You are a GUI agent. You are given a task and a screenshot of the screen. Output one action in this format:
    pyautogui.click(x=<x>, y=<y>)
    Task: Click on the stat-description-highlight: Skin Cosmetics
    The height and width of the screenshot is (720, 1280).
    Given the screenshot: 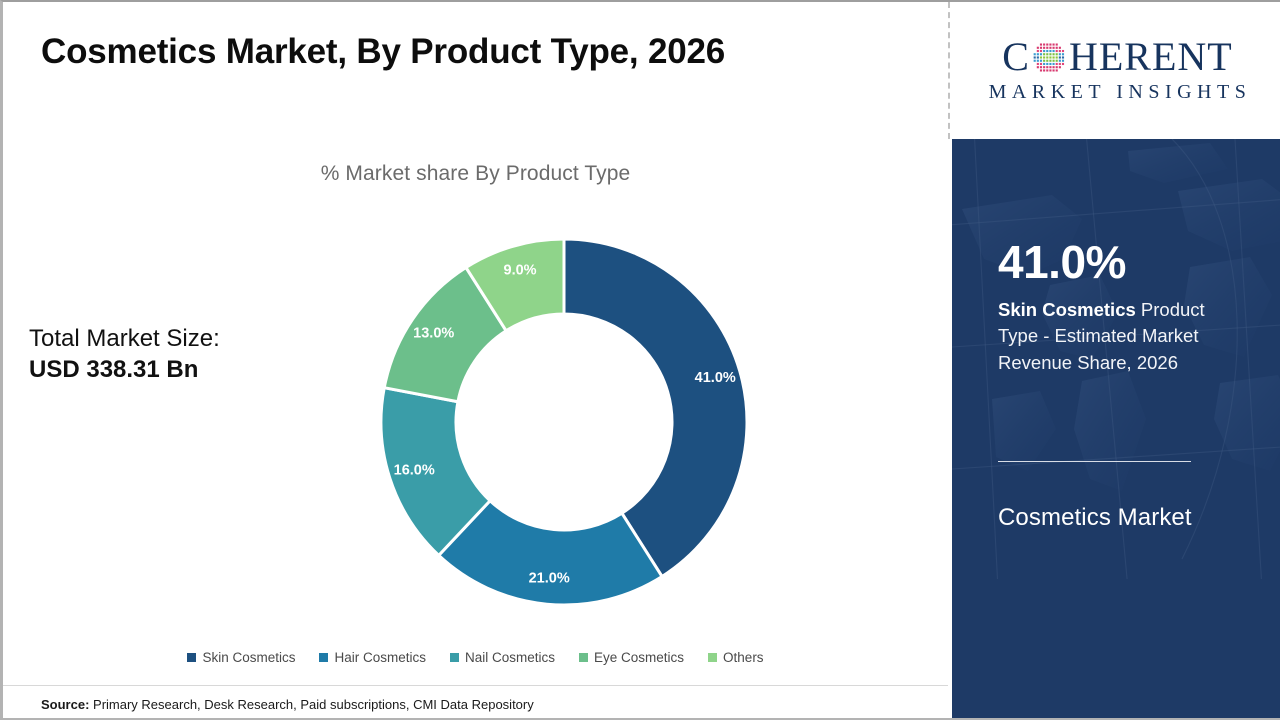 What is the action you would take?
    pyautogui.click(x=1067, y=309)
    